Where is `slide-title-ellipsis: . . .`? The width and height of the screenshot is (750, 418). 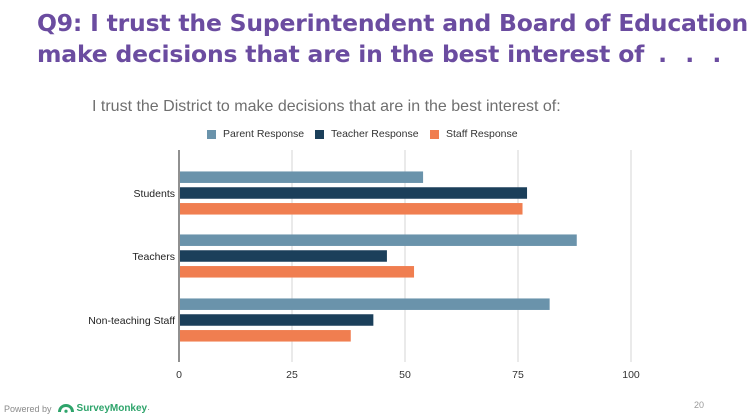 slide-title-ellipsis: . . . is located at coordinates (692, 54).